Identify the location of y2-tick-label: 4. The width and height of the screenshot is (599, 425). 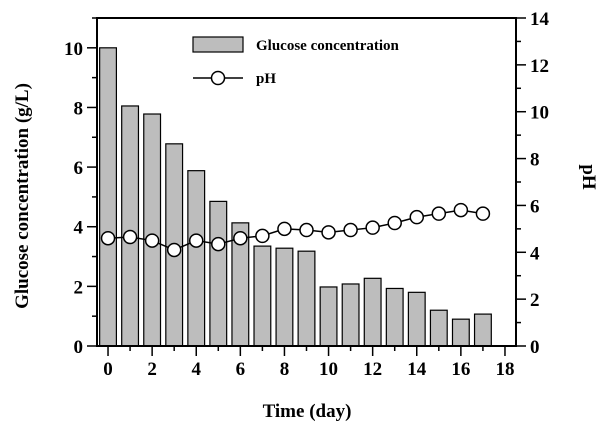
(535, 253).